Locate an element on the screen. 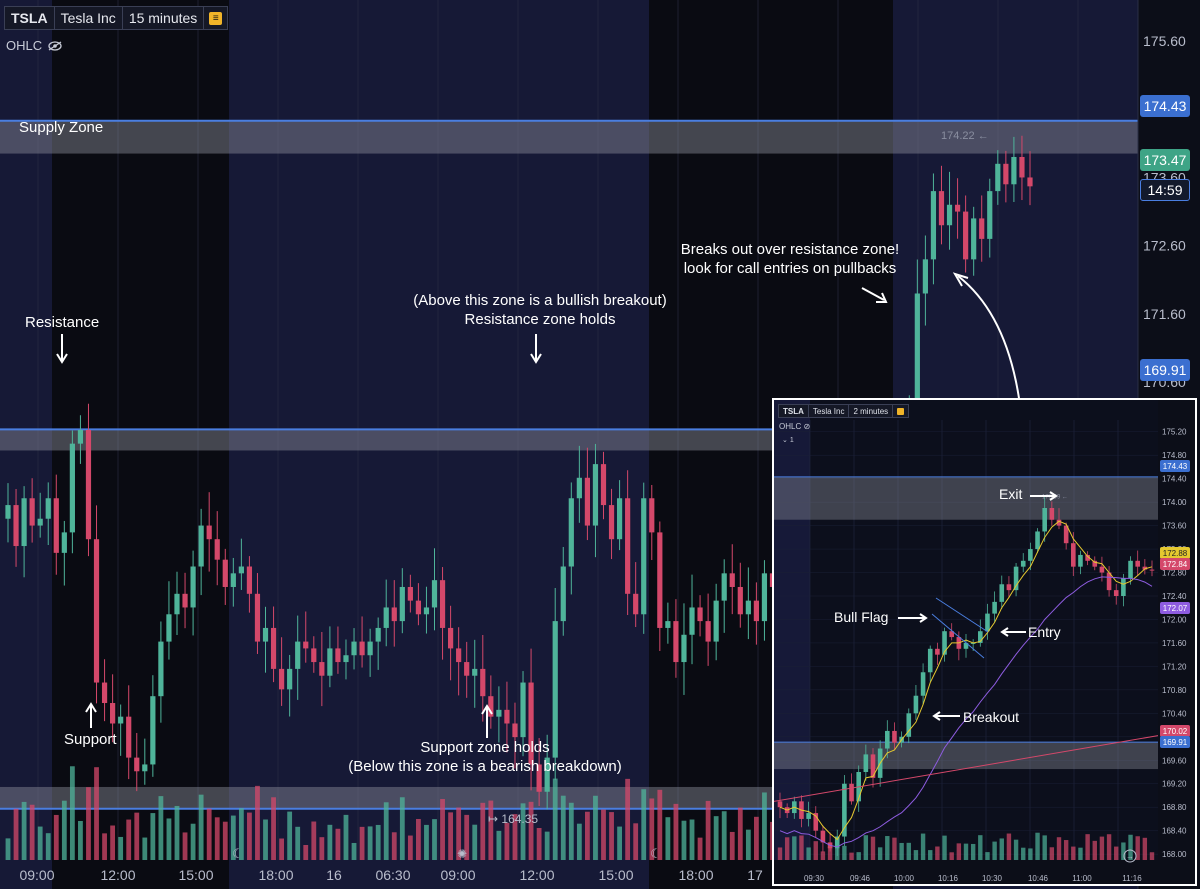 The height and width of the screenshot is (889, 1200). zone-supply is located at coordinates (569, 137).